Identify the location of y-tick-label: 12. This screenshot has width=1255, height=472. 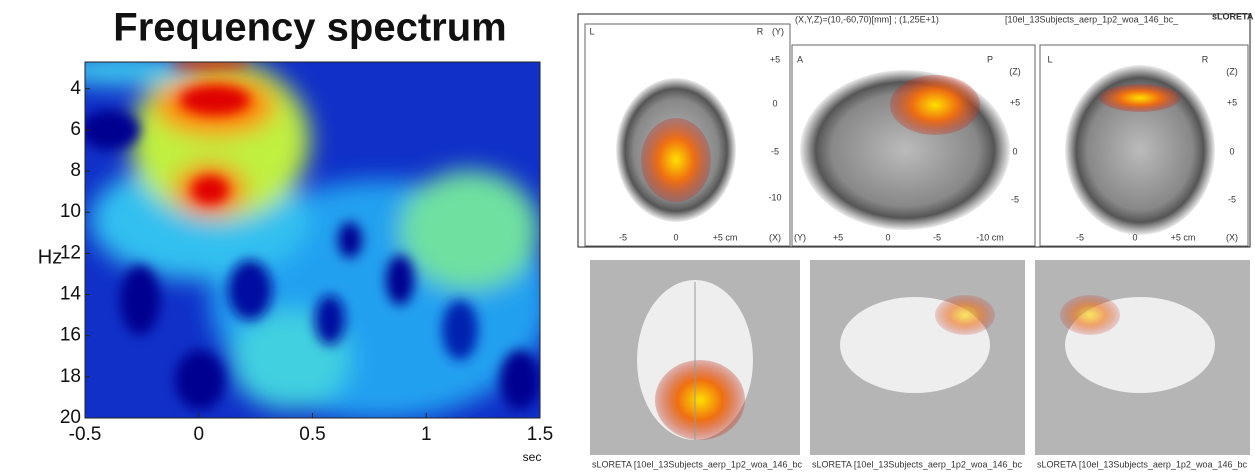
(70, 252).